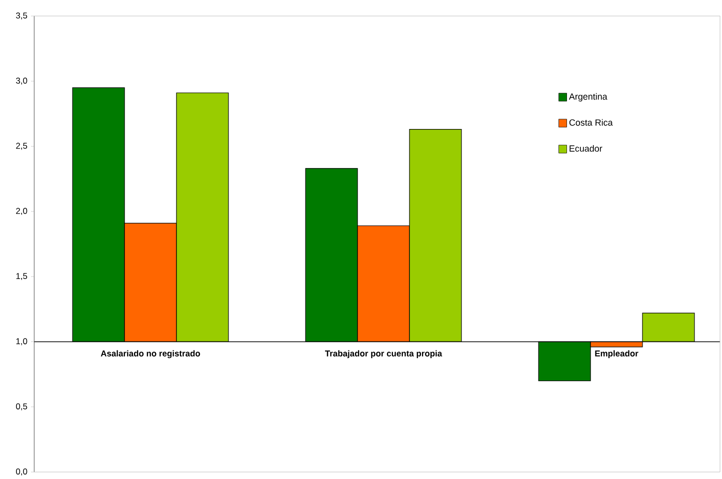 The height and width of the screenshot is (479, 722). I want to click on y-tick-label: 2,0, so click(22, 211).